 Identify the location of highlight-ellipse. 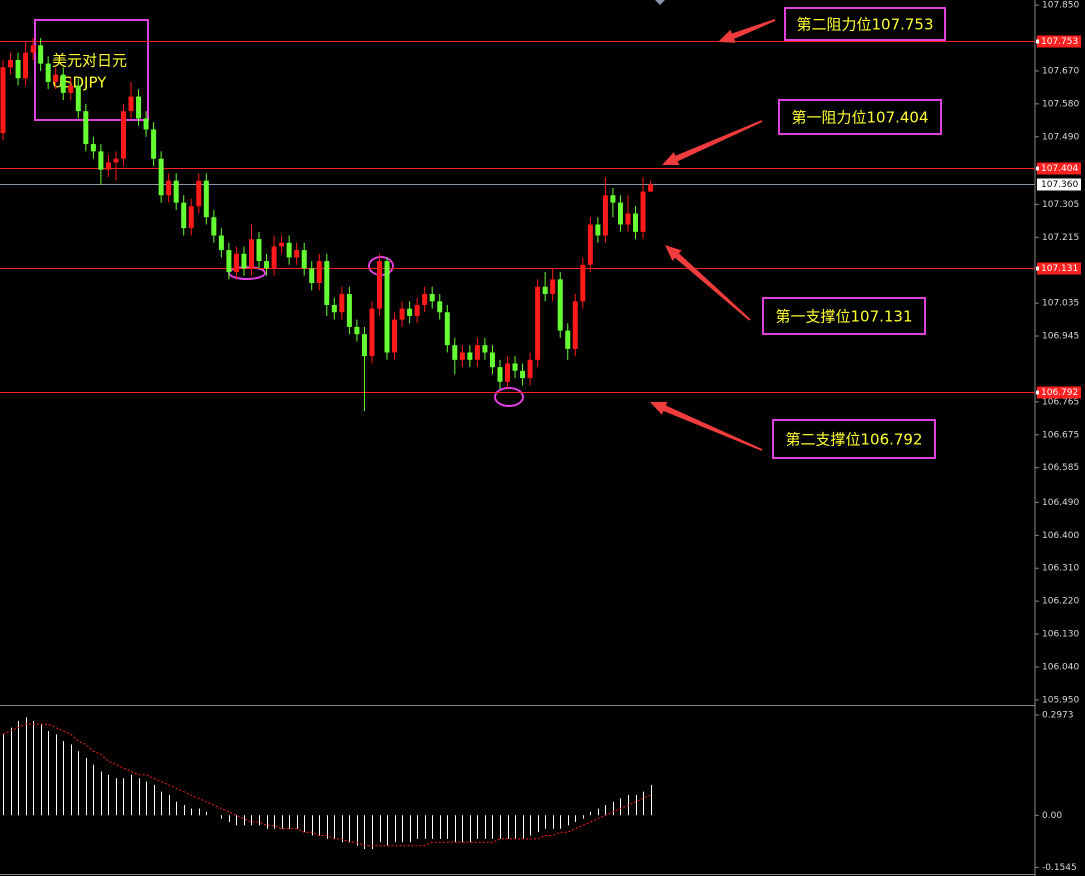
(509, 397).